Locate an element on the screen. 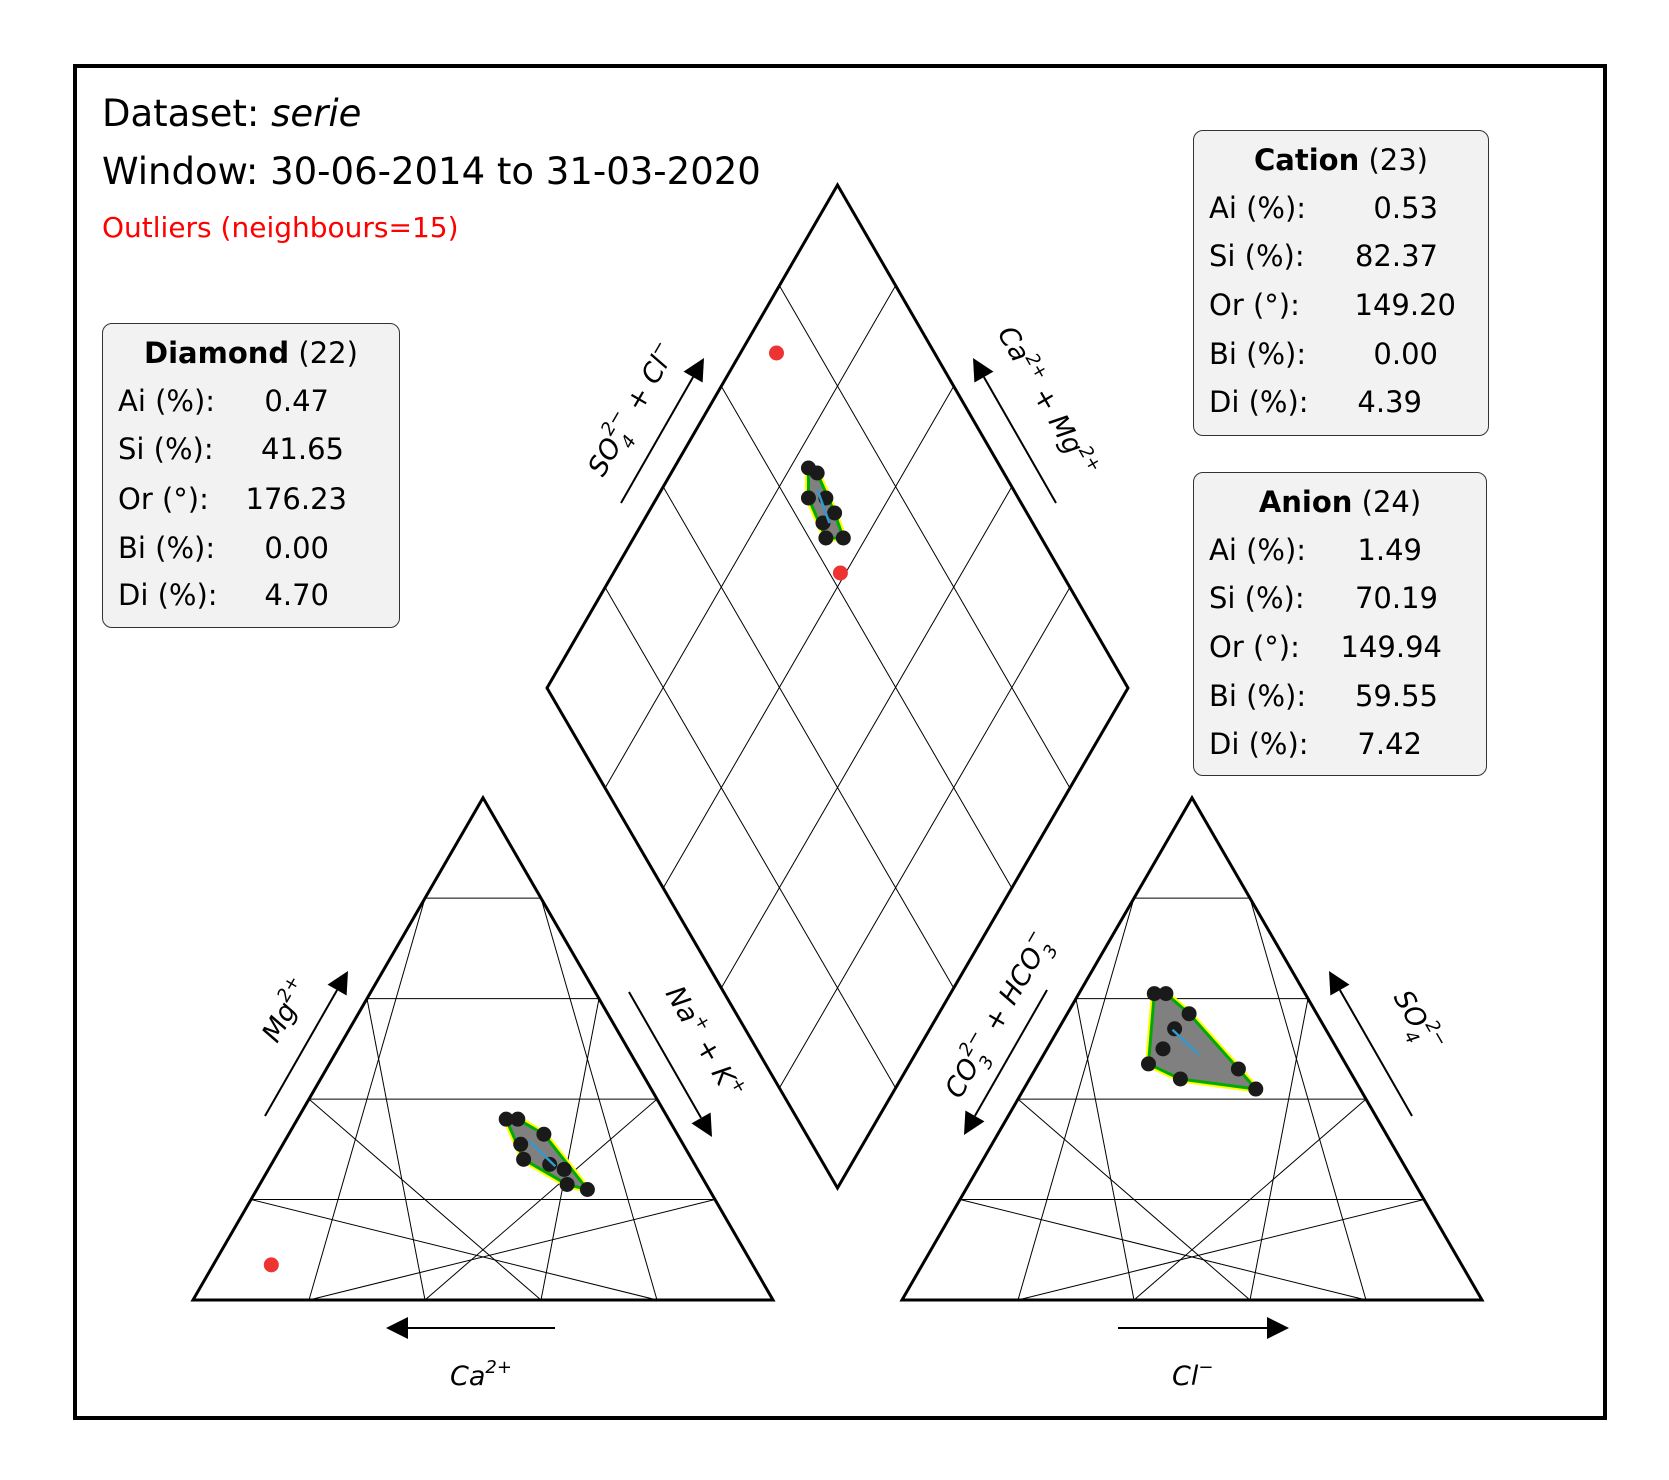 Image resolution: width=1669 pixels, height=1480 pixels. stat-value: 59.55 is located at coordinates (1396, 696).